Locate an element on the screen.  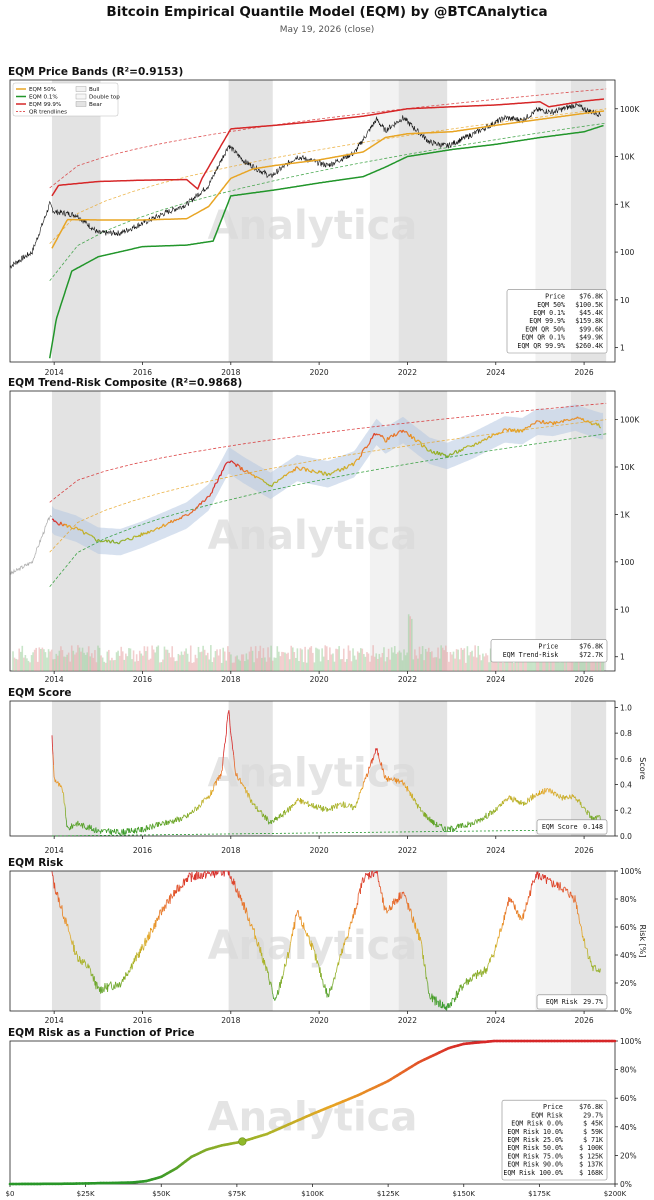
legend-label: Bull is located at coordinates (94, 90).